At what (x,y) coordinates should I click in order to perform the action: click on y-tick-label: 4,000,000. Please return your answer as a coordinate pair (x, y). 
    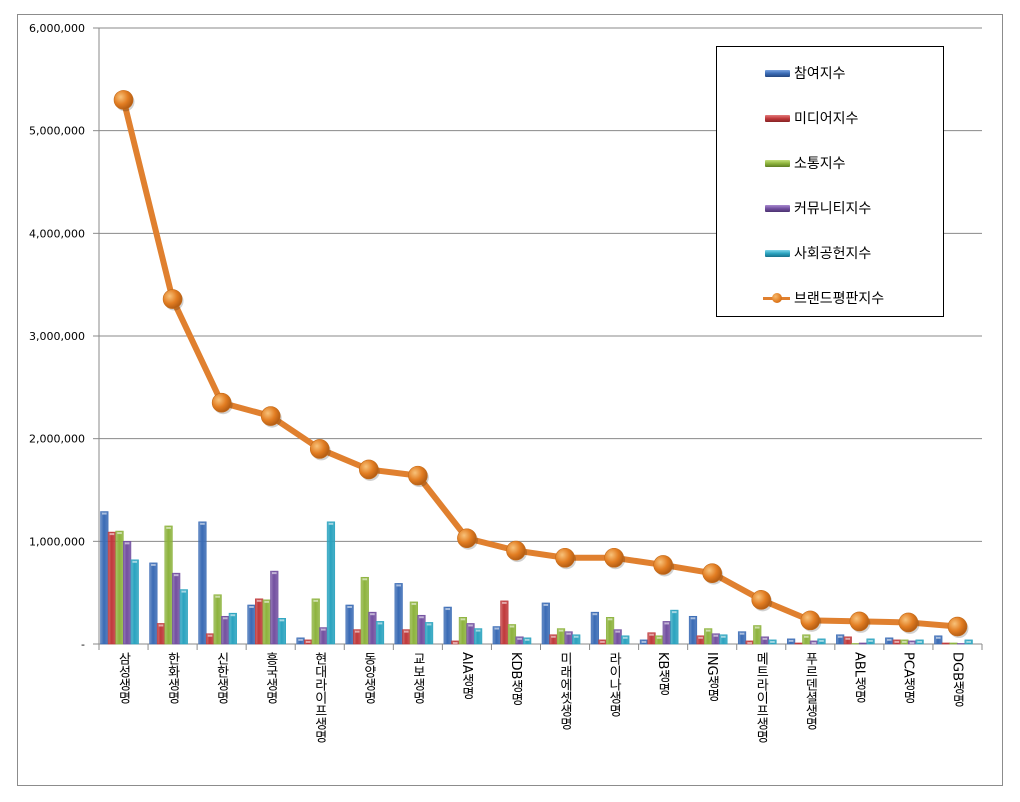
    Looking at the image, I should click on (57, 233).